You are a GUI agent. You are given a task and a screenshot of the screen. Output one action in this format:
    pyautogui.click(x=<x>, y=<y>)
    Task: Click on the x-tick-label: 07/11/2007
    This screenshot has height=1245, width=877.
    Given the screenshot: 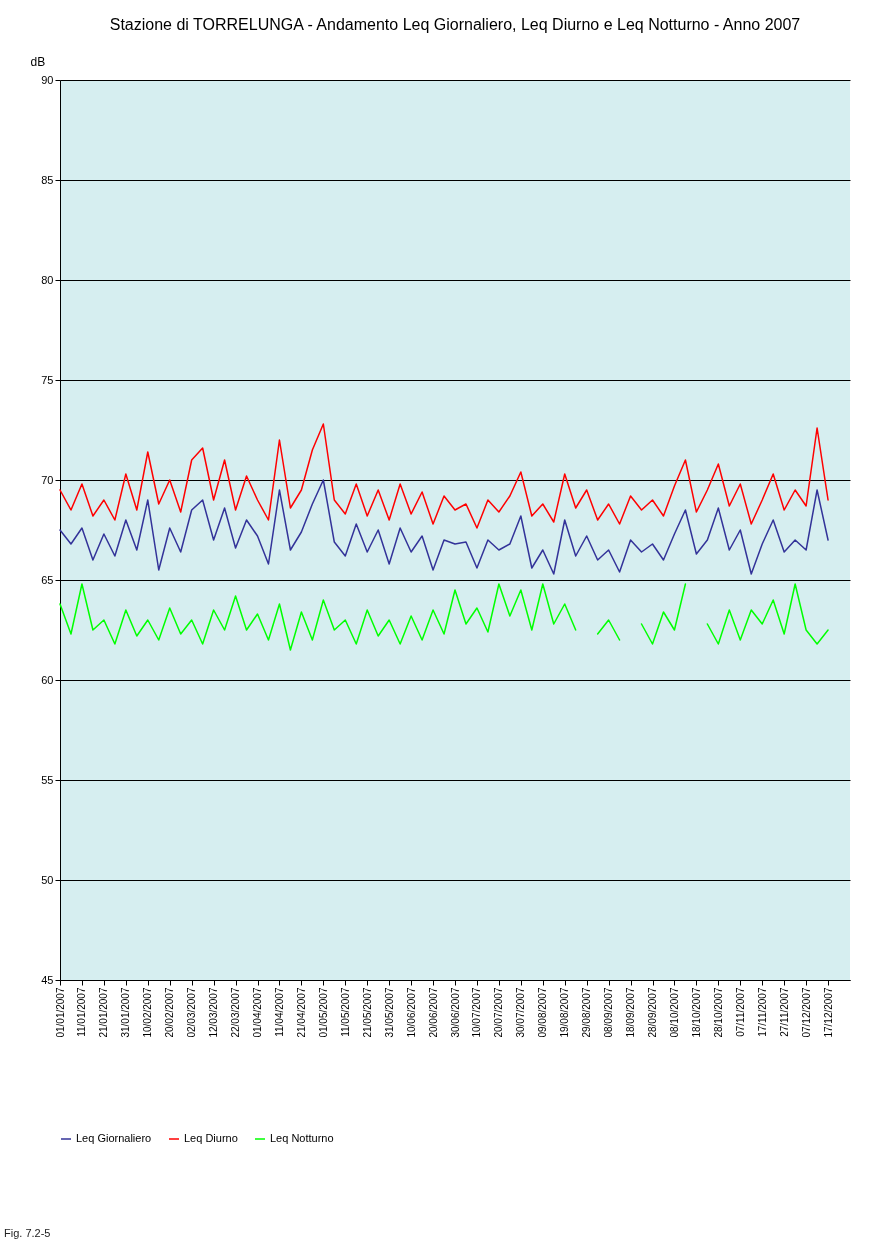 What is the action you would take?
    pyautogui.click(x=740, y=1012)
    